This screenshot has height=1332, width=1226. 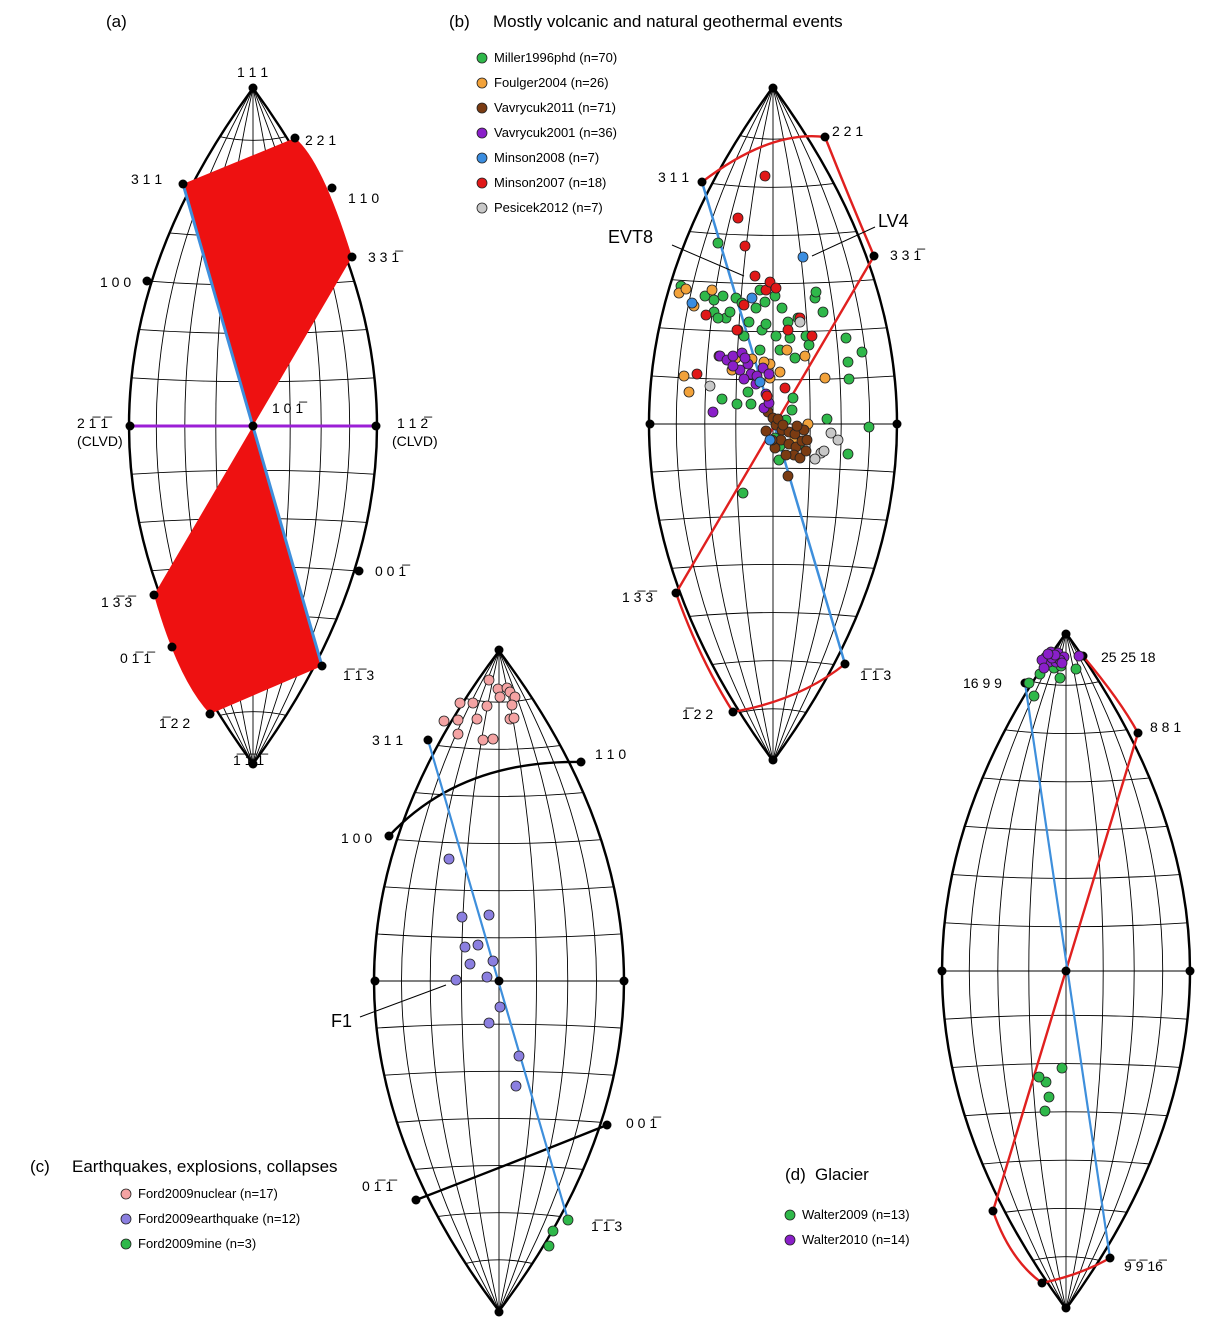 I want to click on label-a-001: 0 0 1̅, so click(x=393, y=571).